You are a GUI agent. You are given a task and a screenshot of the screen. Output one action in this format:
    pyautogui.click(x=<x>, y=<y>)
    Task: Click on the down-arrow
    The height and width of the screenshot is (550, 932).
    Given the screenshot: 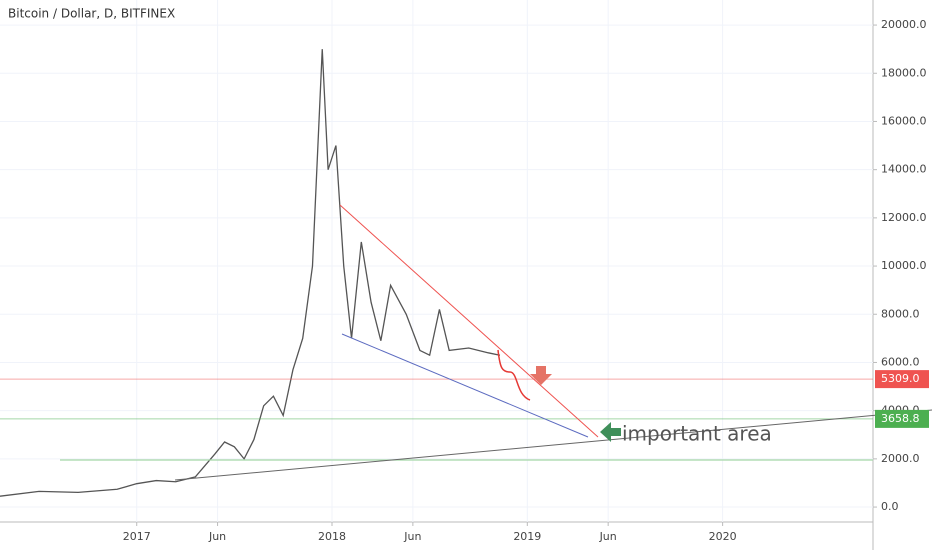 What is the action you would take?
    pyautogui.click(x=541, y=375)
    